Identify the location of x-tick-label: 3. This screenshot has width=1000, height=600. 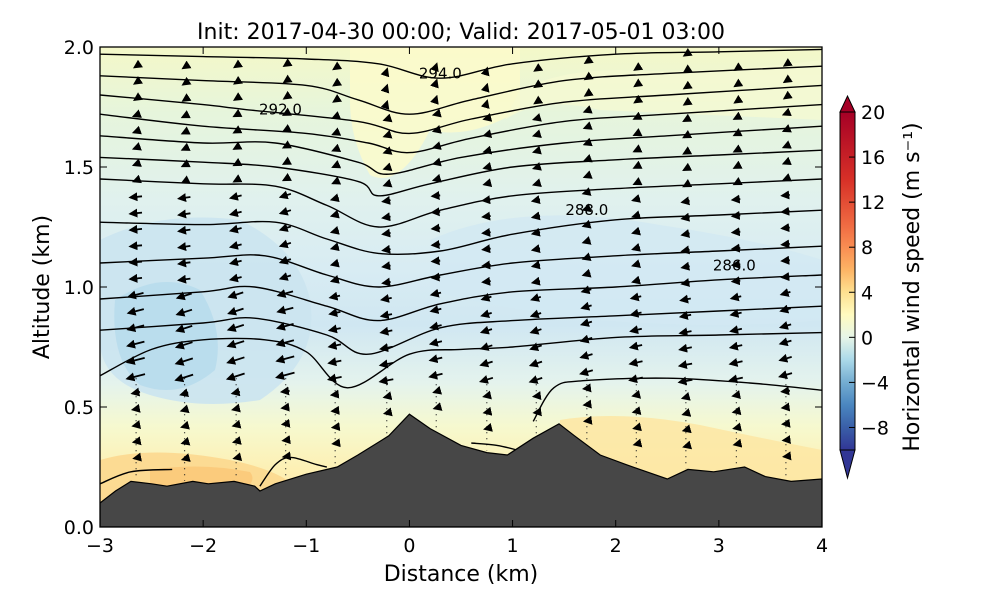
(719, 546).